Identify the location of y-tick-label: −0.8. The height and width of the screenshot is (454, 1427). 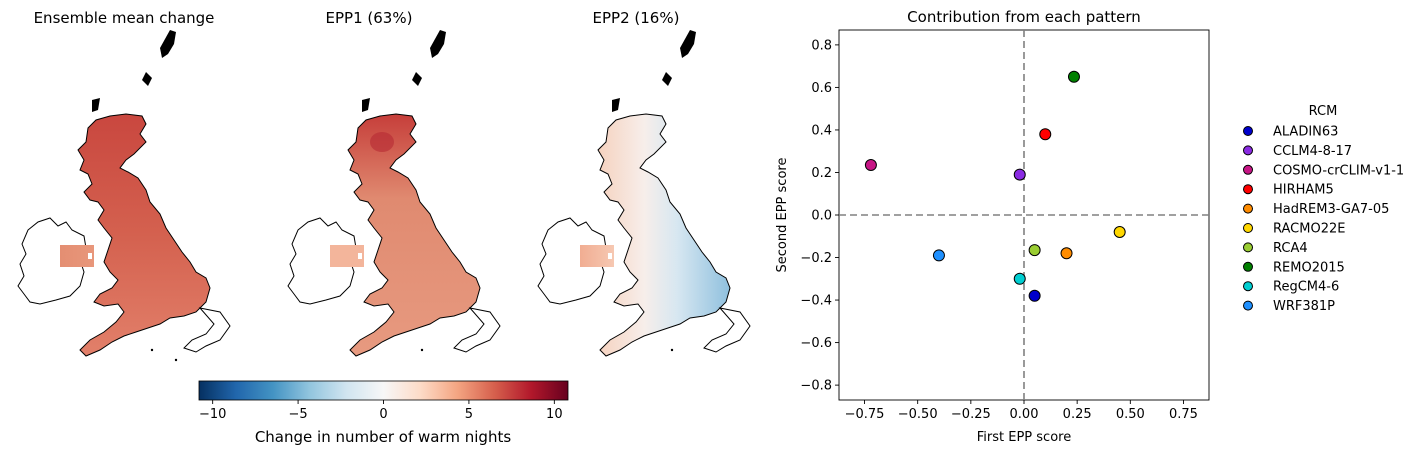
(816, 386).